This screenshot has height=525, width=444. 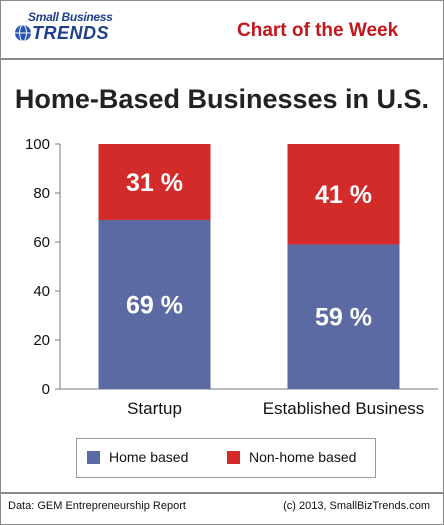 I want to click on data-label-non-home-based-established-business: 41 %, so click(x=343, y=195).